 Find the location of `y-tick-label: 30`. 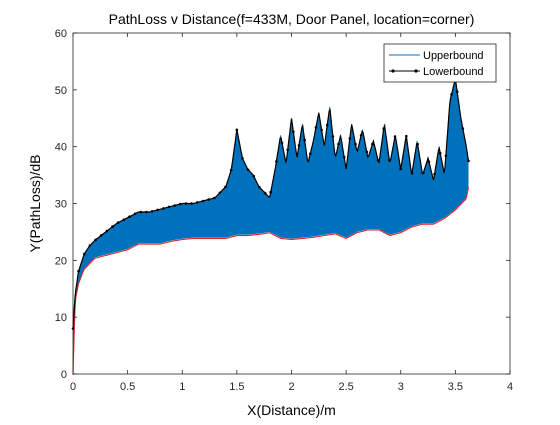

y-tick-label: 30 is located at coordinates (61, 205).